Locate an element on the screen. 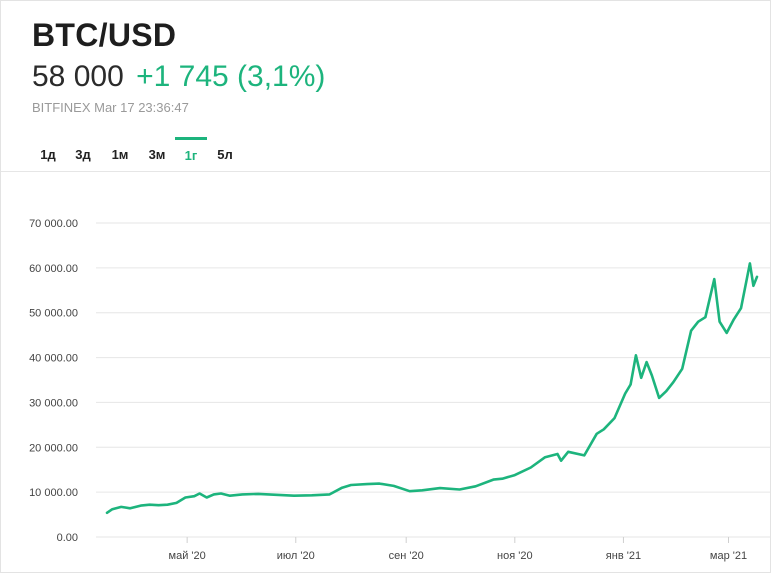 The height and width of the screenshot is (573, 771). quote-line: 58 000 +1 745 (3,1%) is located at coordinates (178, 77).